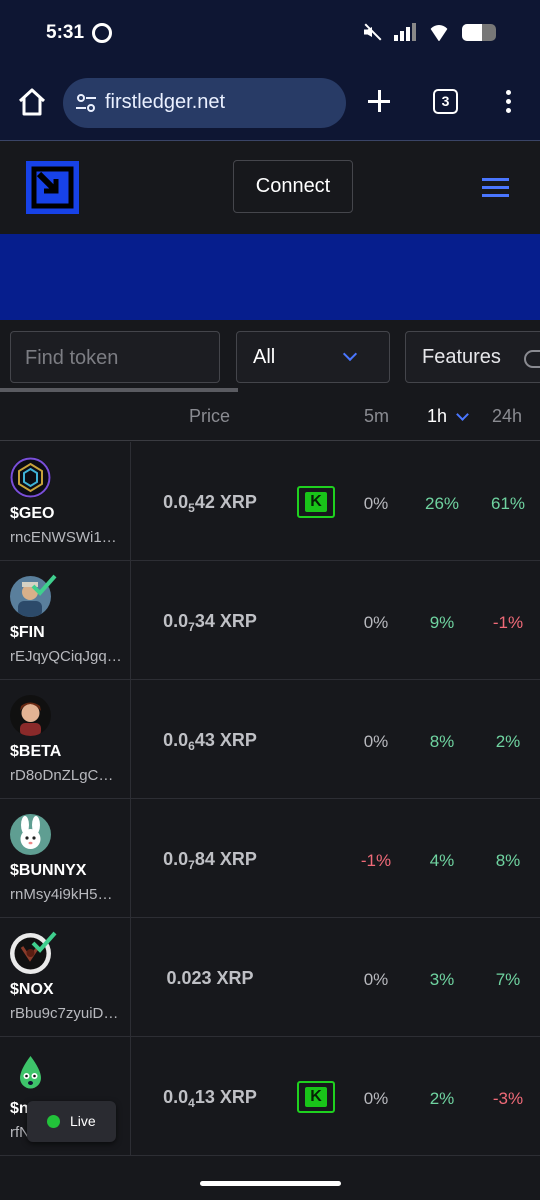  What do you see at coordinates (270, 33) in the screenshot?
I see `status-bar: 5:31` at bounding box center [270, 33].